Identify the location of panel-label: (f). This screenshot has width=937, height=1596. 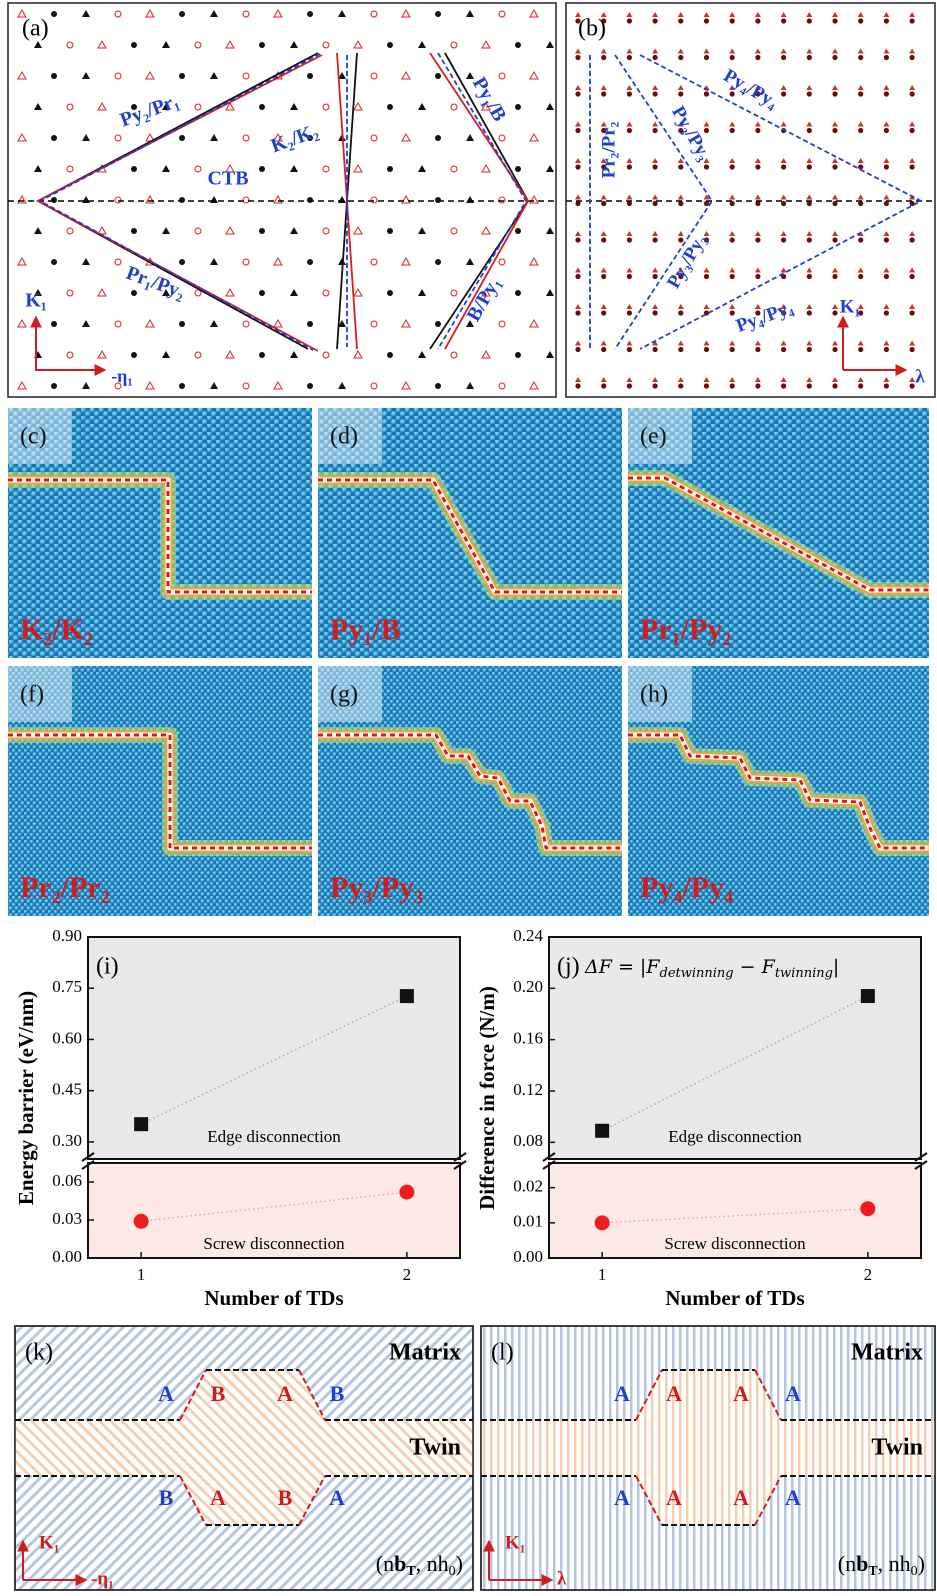
(32, 695).